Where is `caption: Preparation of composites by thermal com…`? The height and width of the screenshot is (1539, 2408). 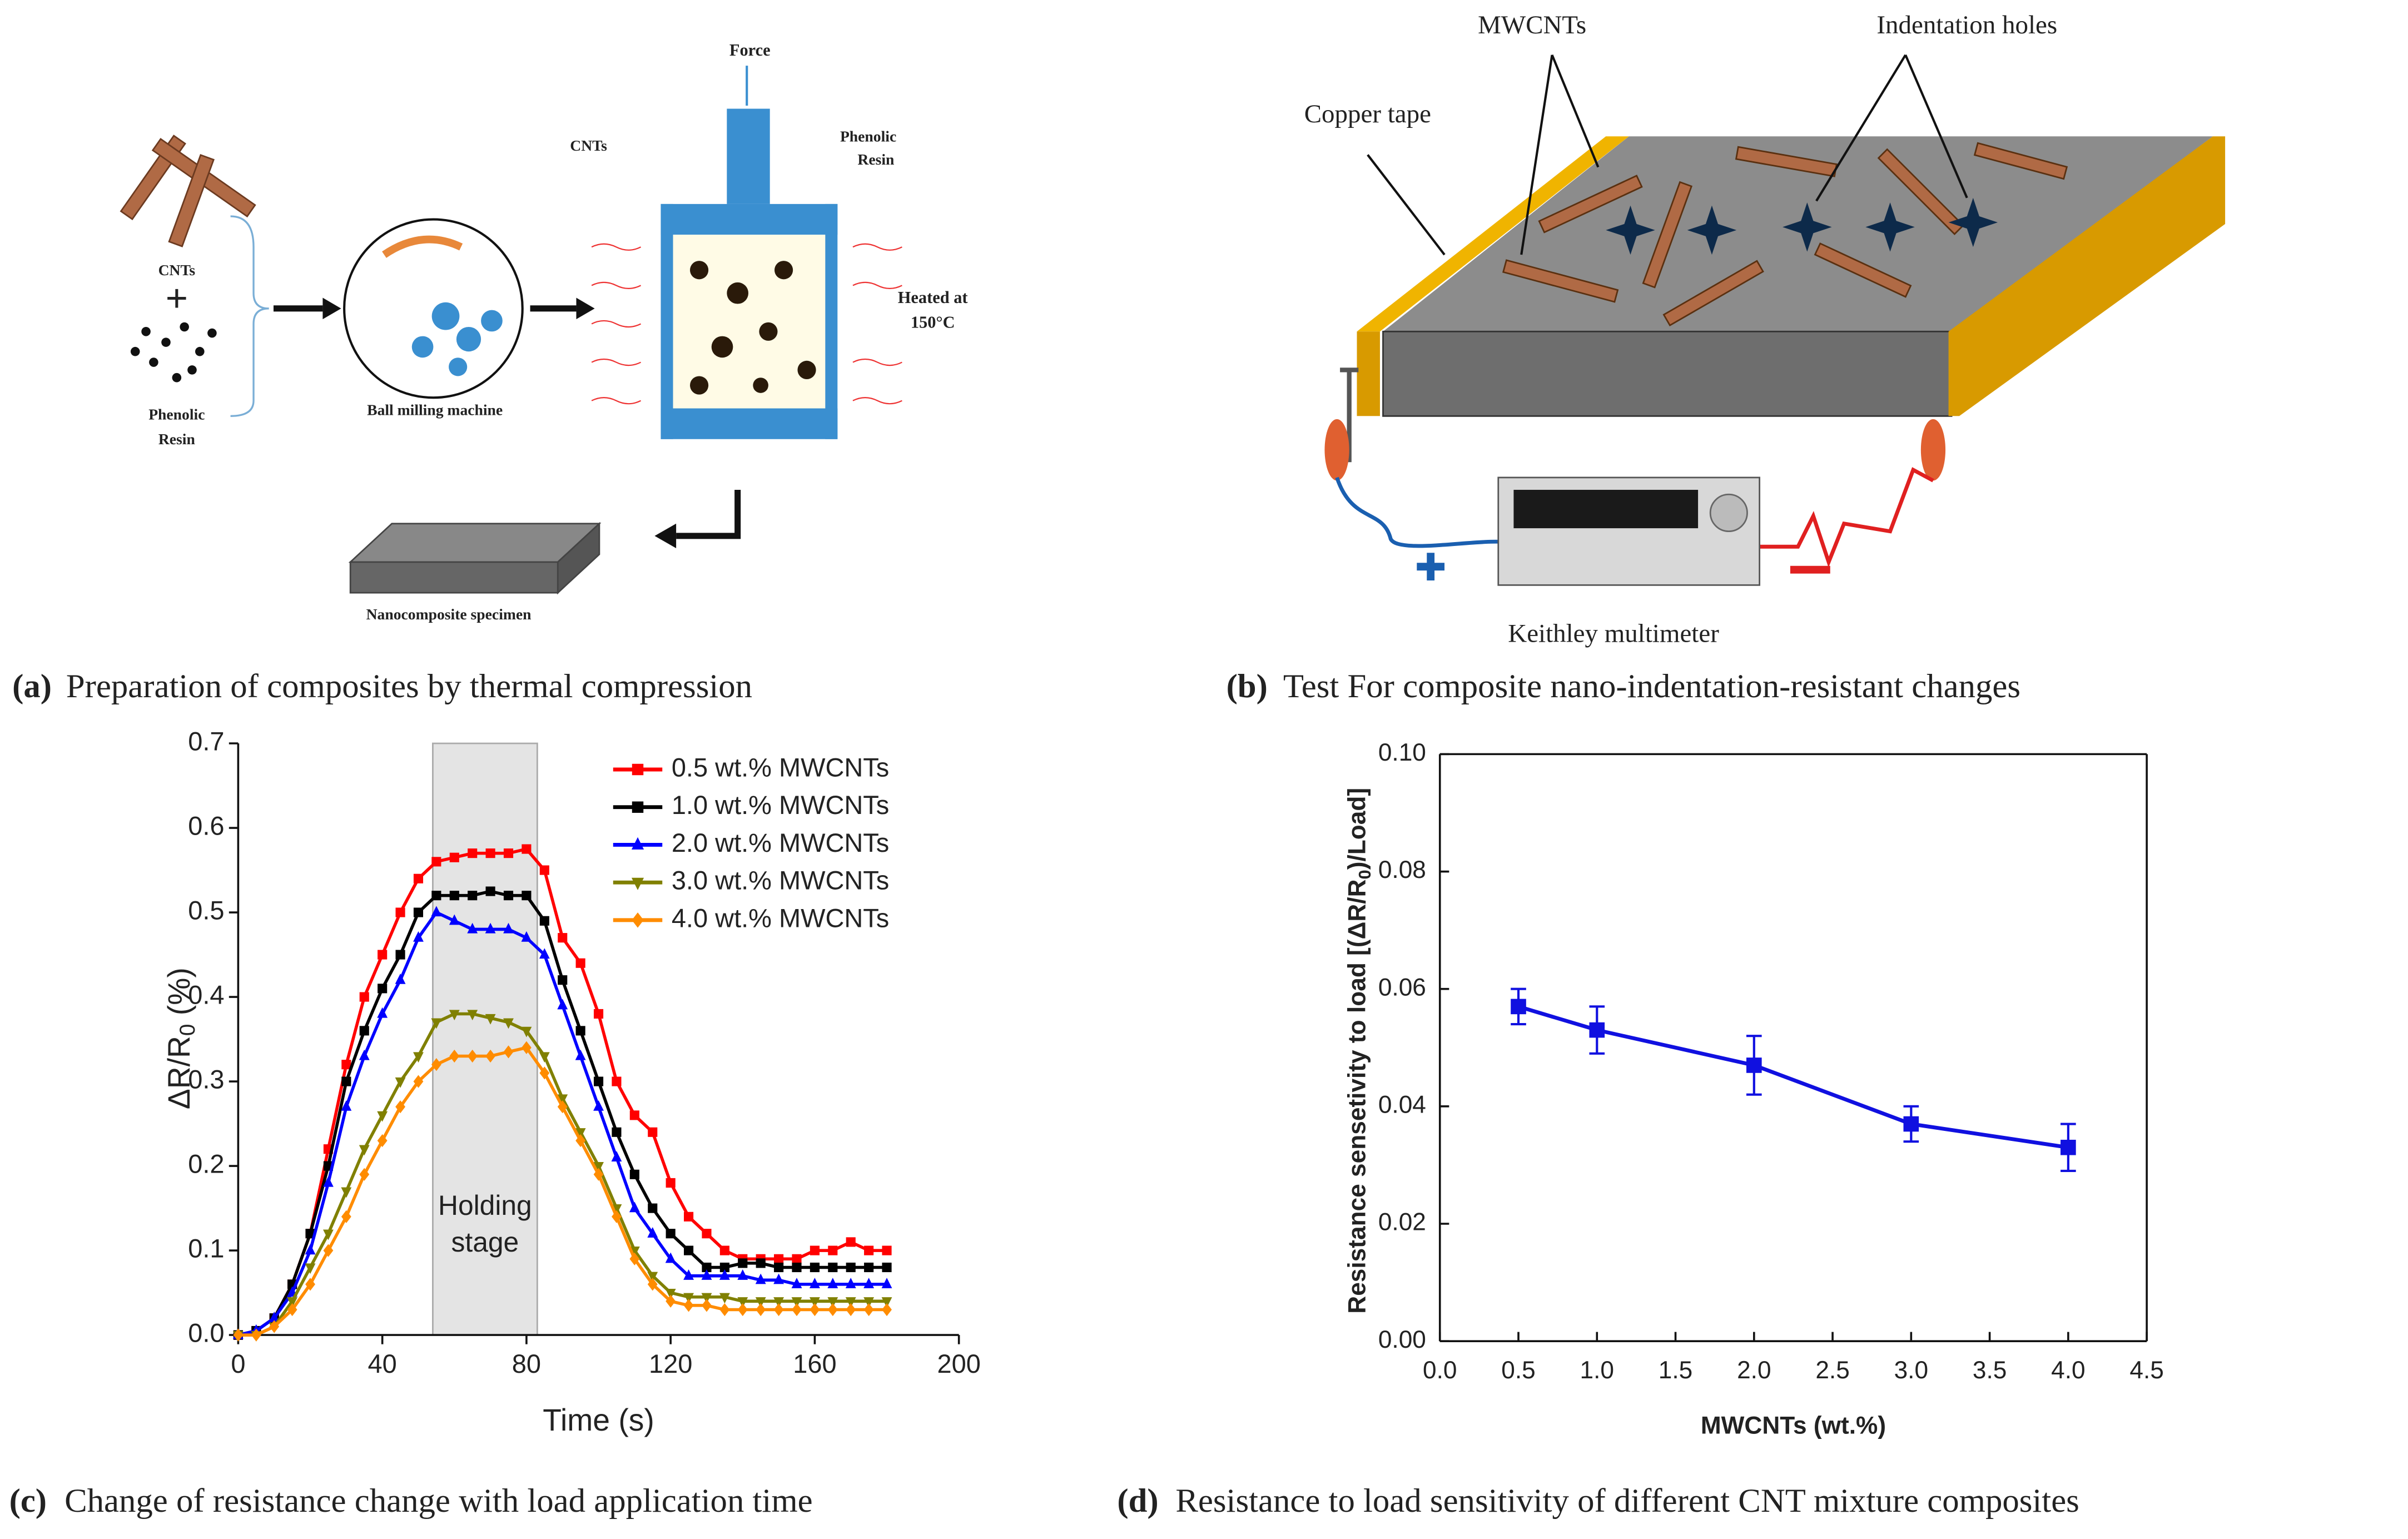
caption: Preparation of composites by thermal com… is located at coordinates (409, 686).